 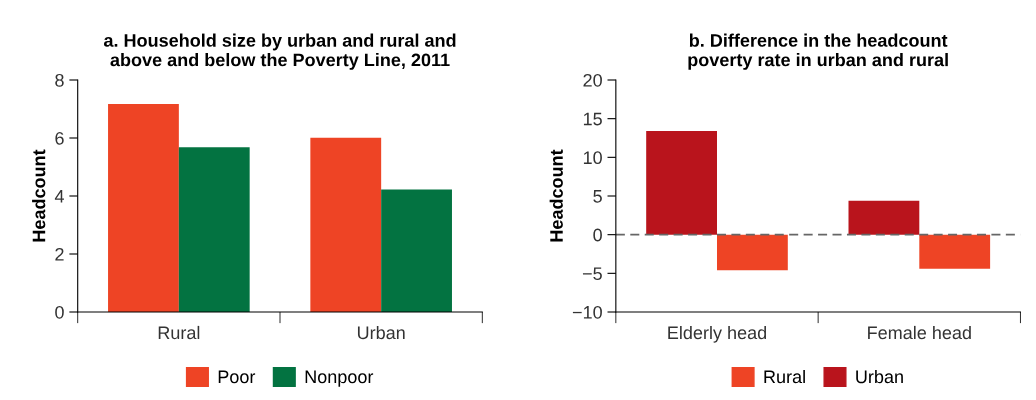 What do you see at coordinates (179, 332) in the screenshot?
I see `x-tick-label: Rural` at bounding box center [179, 332].